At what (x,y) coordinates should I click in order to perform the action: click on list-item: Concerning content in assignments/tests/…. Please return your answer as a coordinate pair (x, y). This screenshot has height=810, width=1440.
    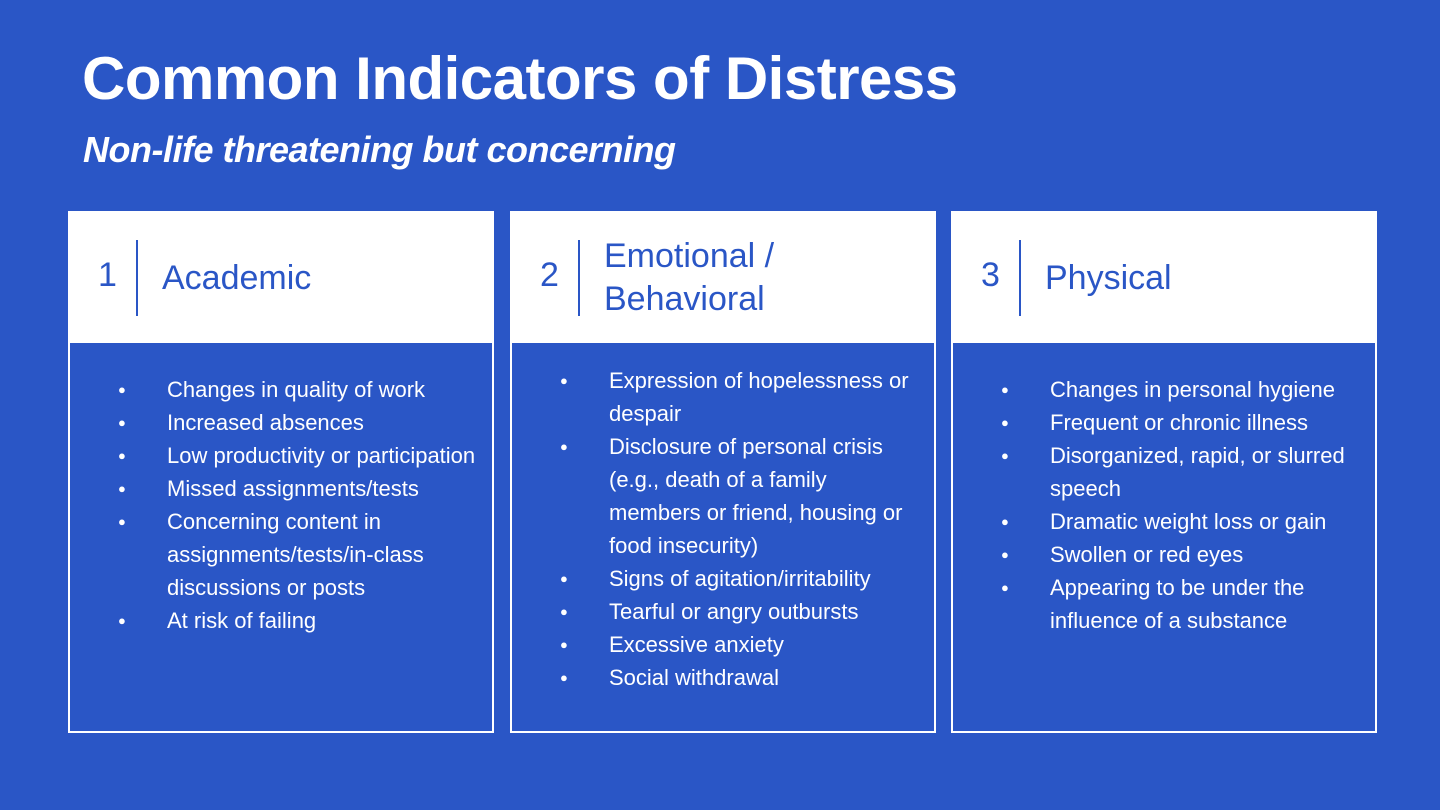
    Looking at the image, I should click on (281, 554).